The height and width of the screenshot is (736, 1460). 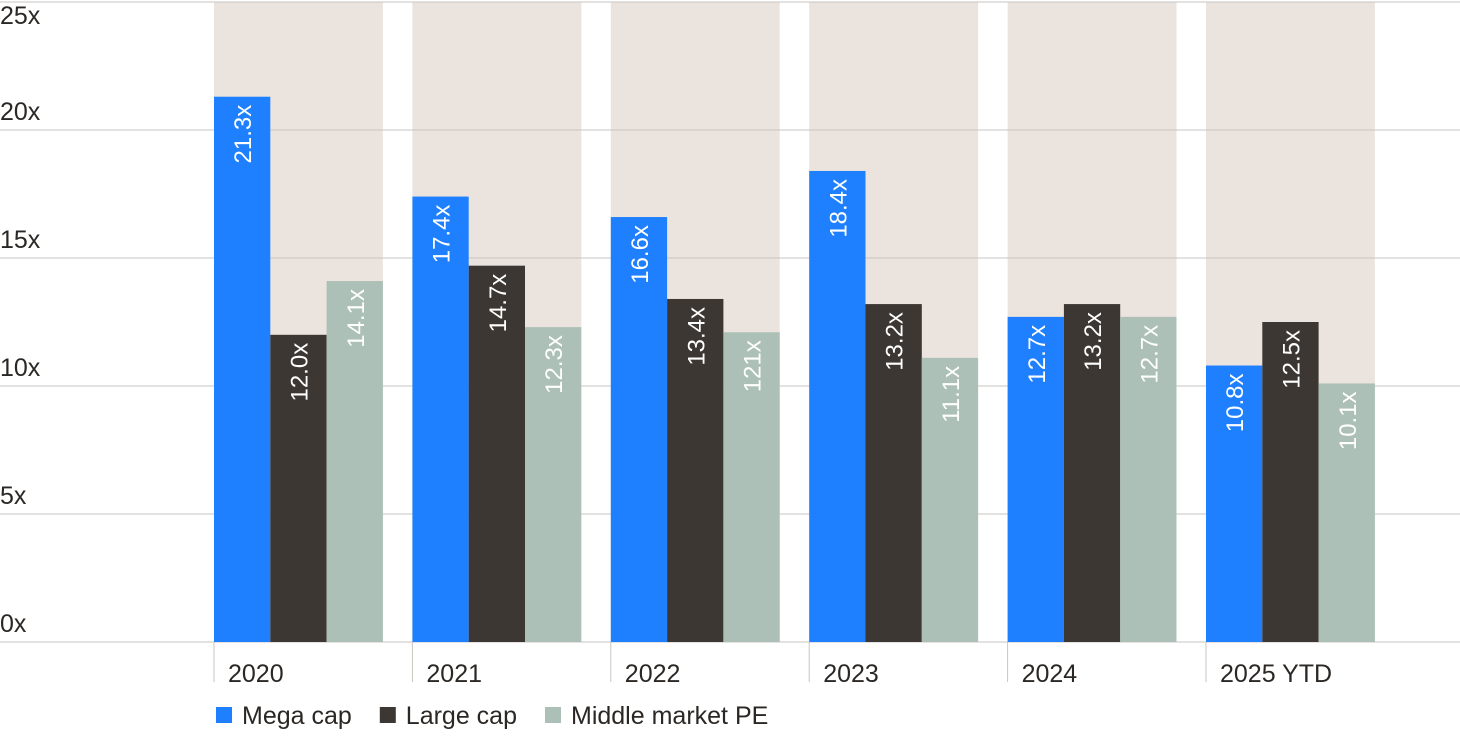 What do you see at coordinates (242, 369) in the screenshot?
I see `bar-mega-cap-2020` at bounding box center [242, 369].